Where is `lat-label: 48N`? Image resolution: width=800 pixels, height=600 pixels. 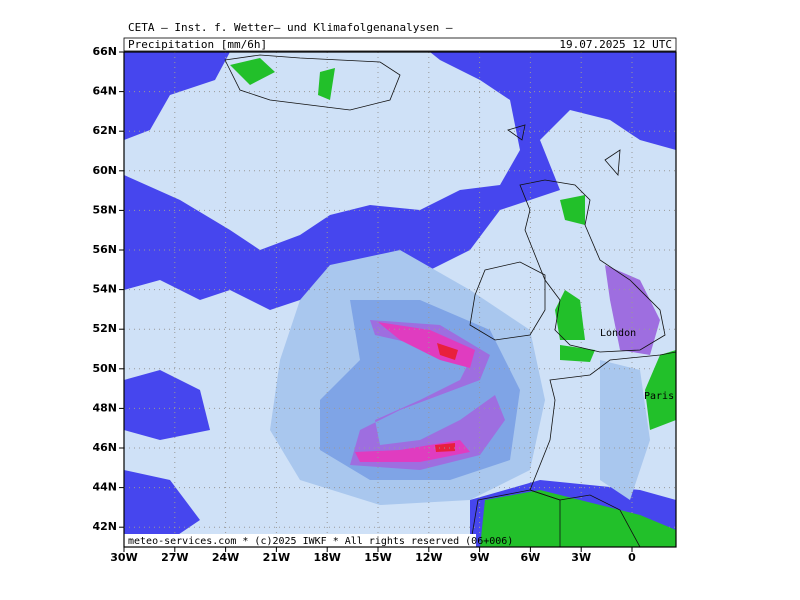
lat-label: 48N is located at coordinates (104, 407).